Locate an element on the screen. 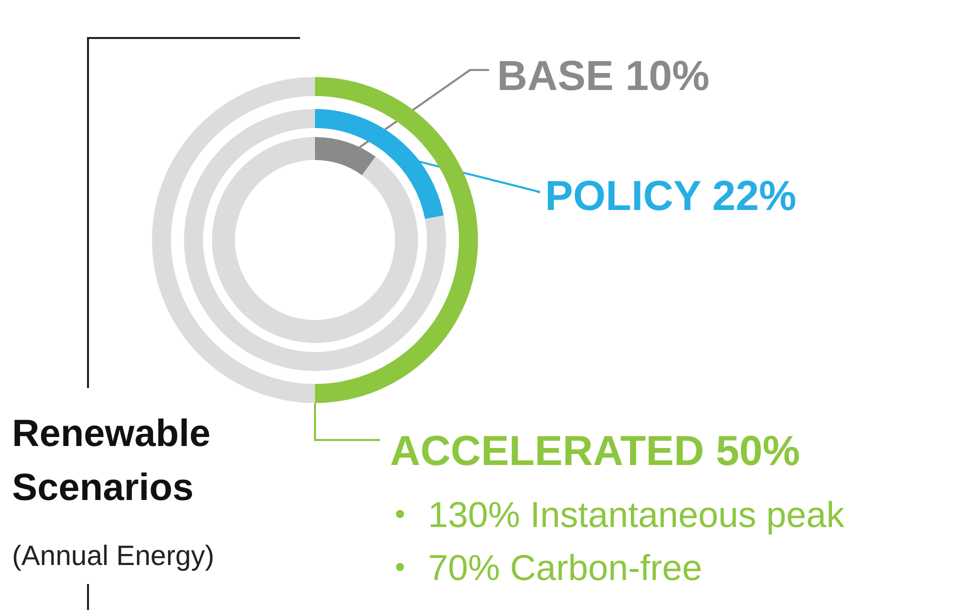  text: 70% Carbon-free is located at coordinates (565, 567).